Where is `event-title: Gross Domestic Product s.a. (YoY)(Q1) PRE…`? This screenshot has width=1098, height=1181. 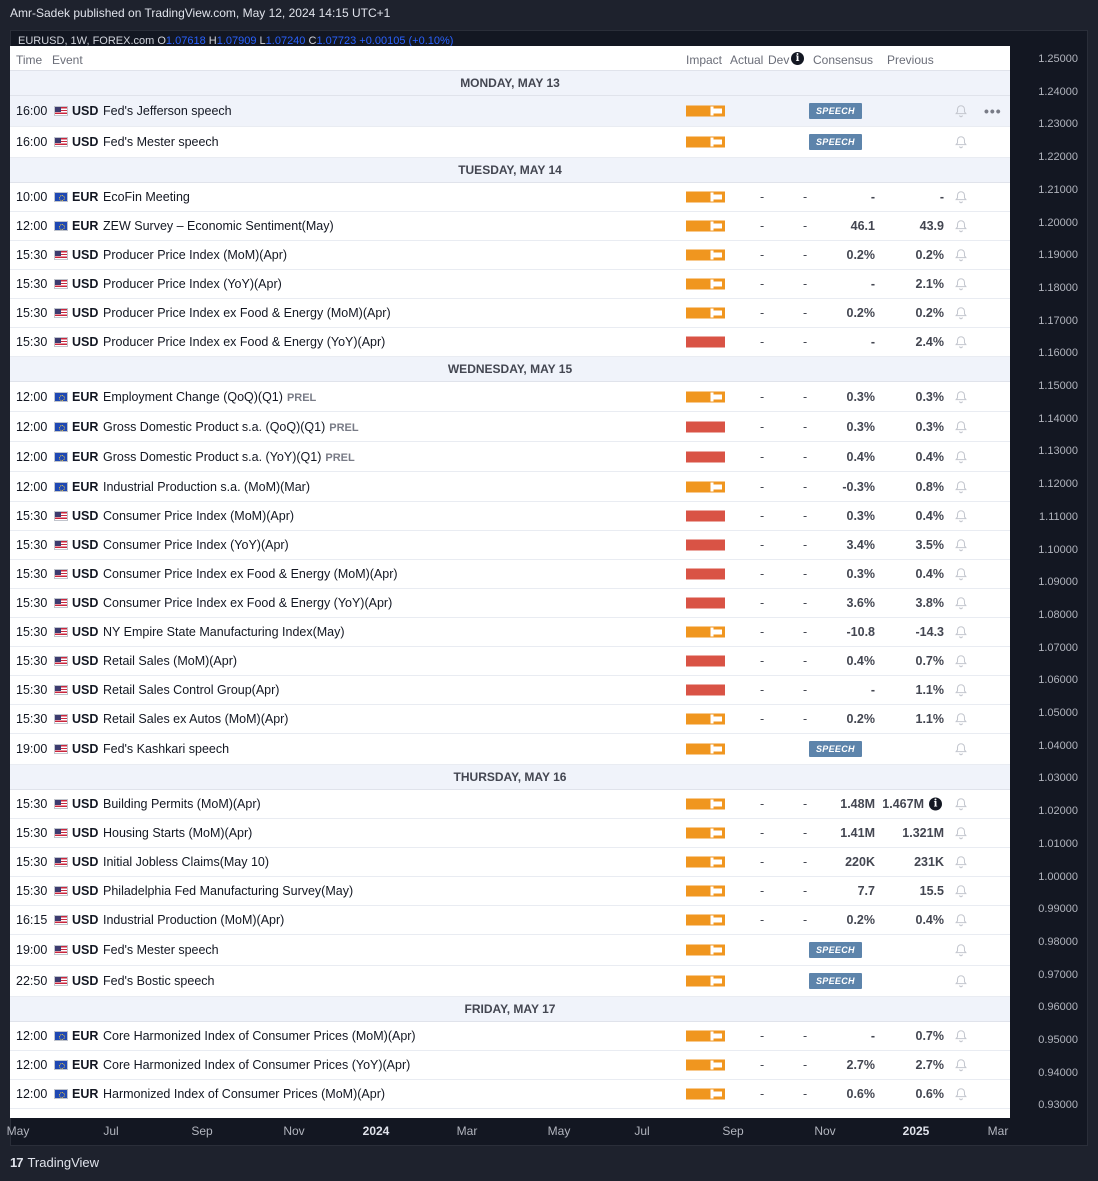
event-title: Gross Domestic Product s.a. (YoY)(Q1) PRE… is located at coordinates (229, 457).